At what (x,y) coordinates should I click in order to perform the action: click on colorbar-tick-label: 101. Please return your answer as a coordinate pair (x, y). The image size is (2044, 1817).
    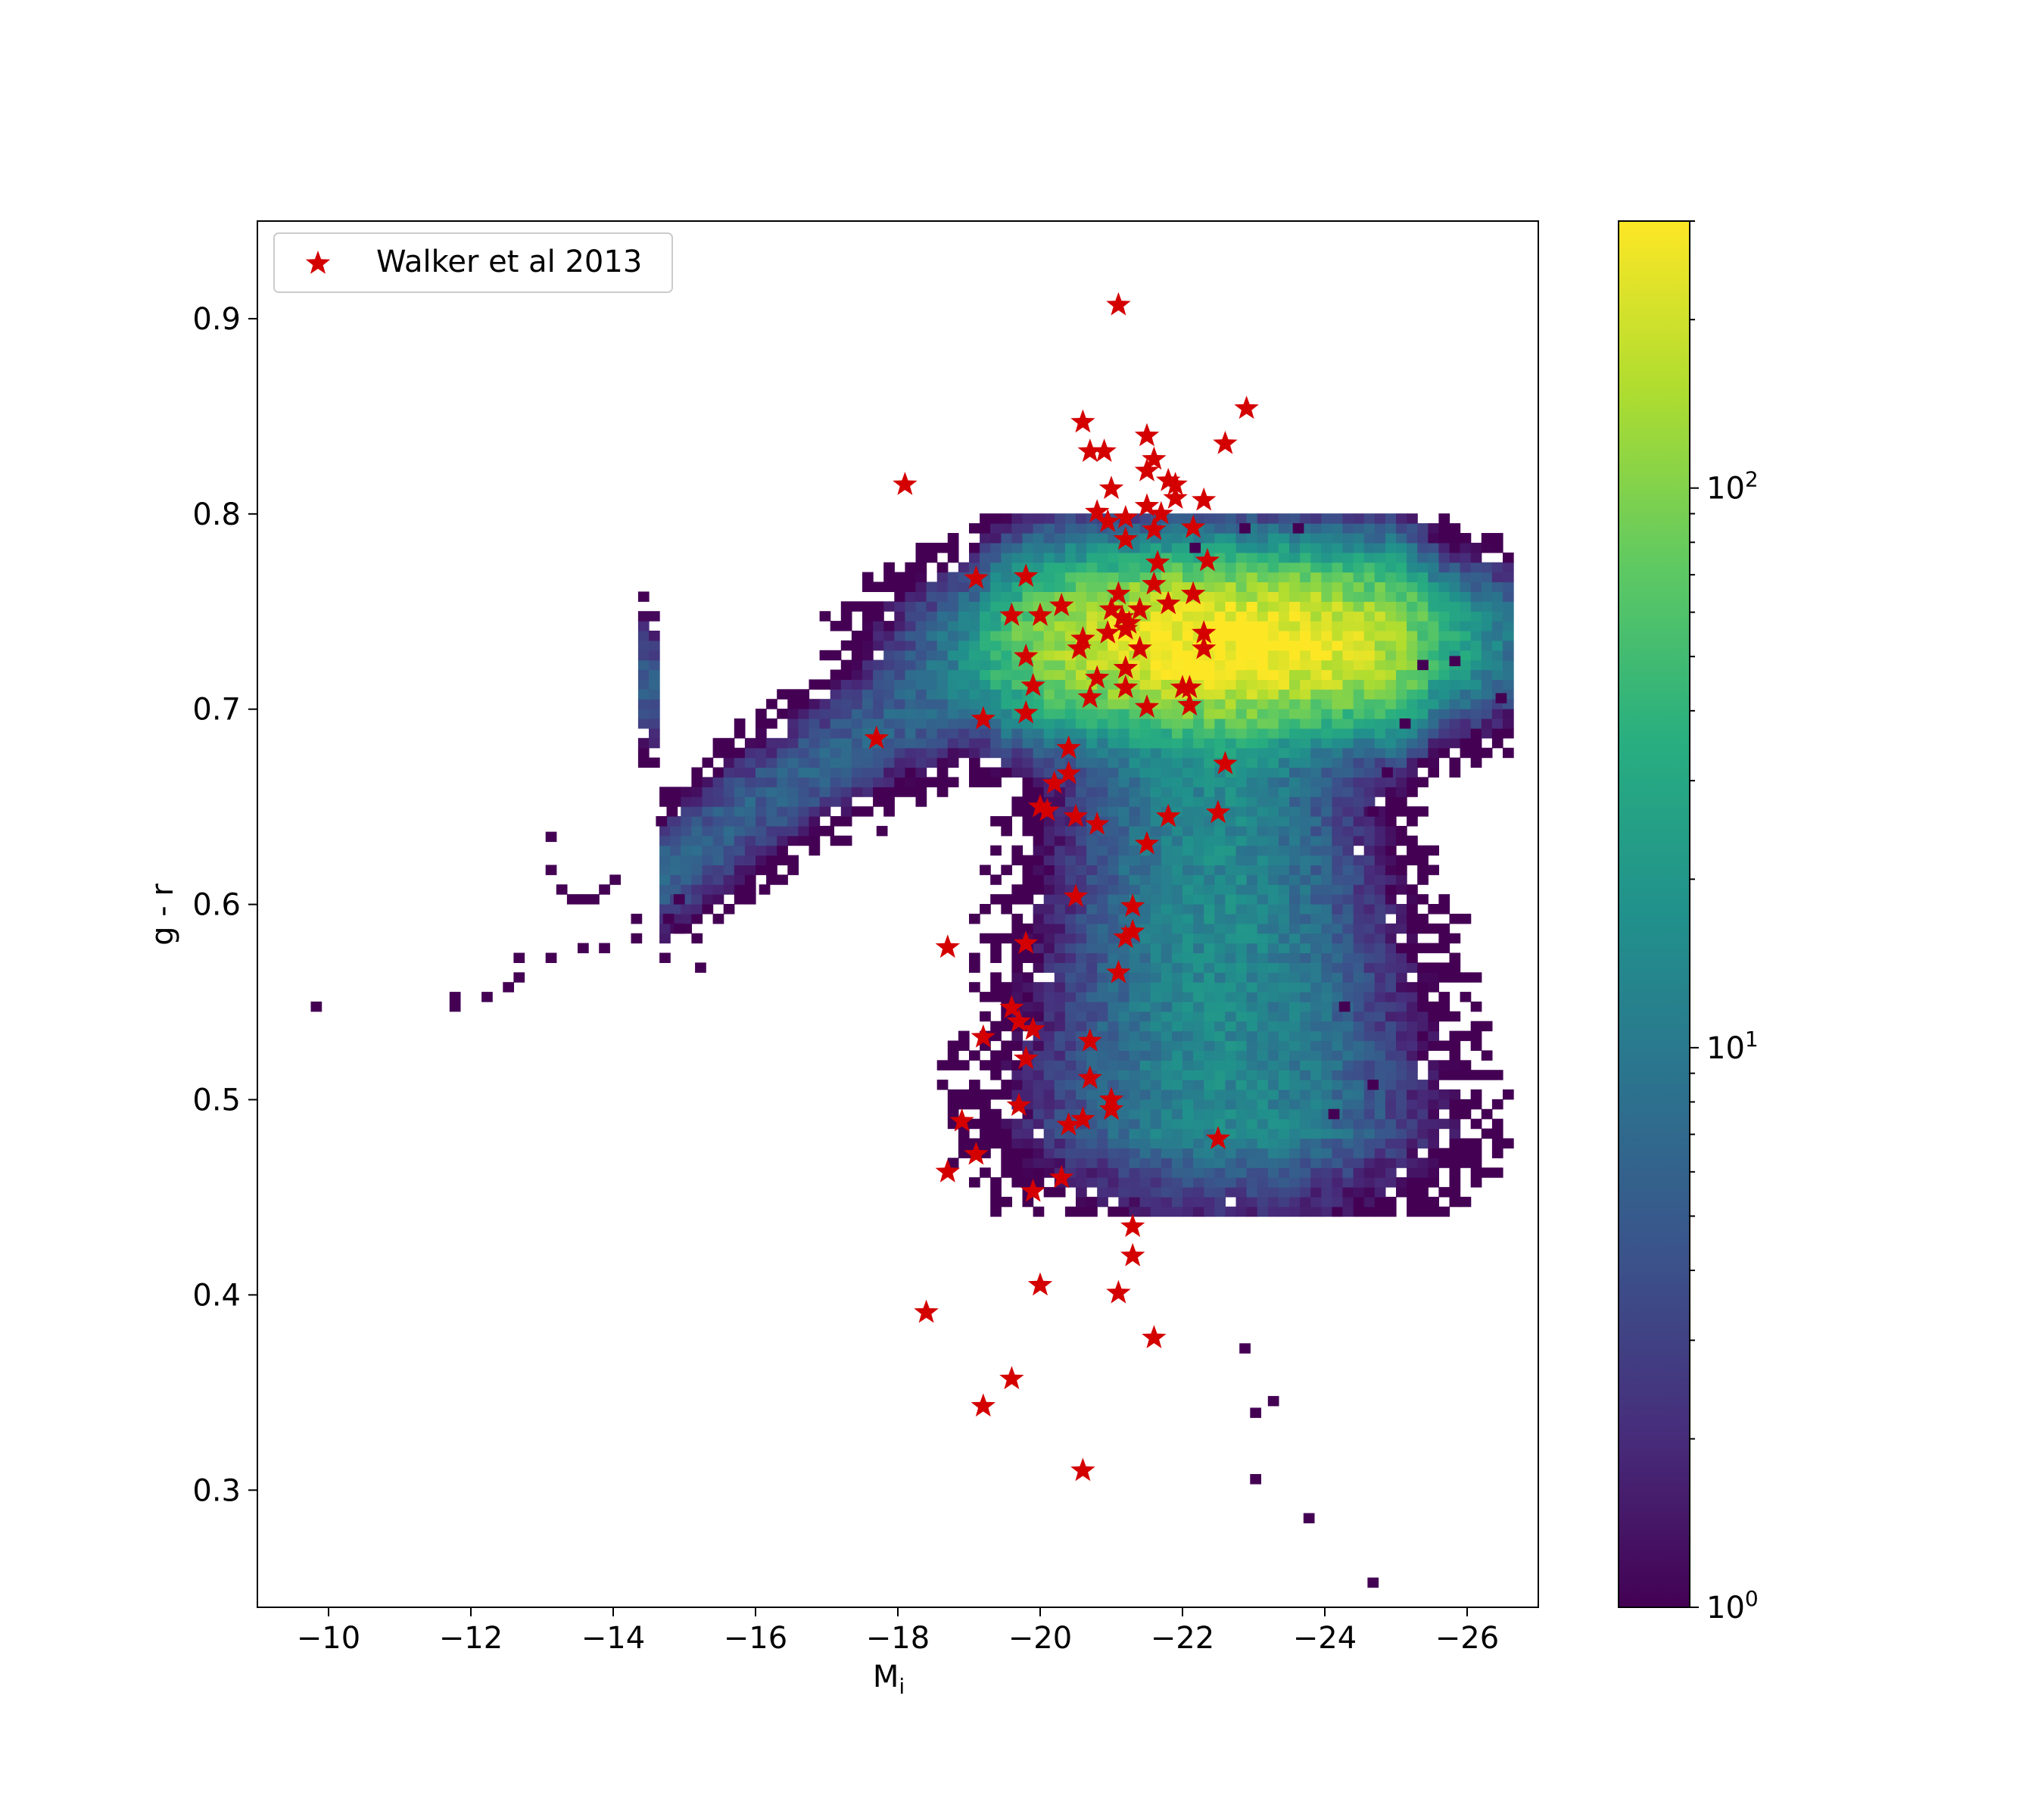
    Looking at the image, I should click on (1732, 1046).